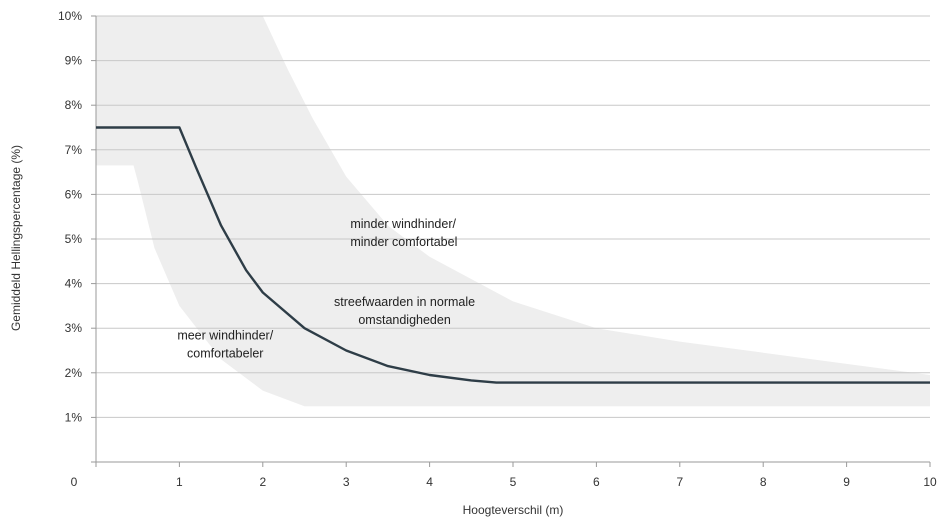  I want to click on y-tick-label: 2%, so click(74, 373).